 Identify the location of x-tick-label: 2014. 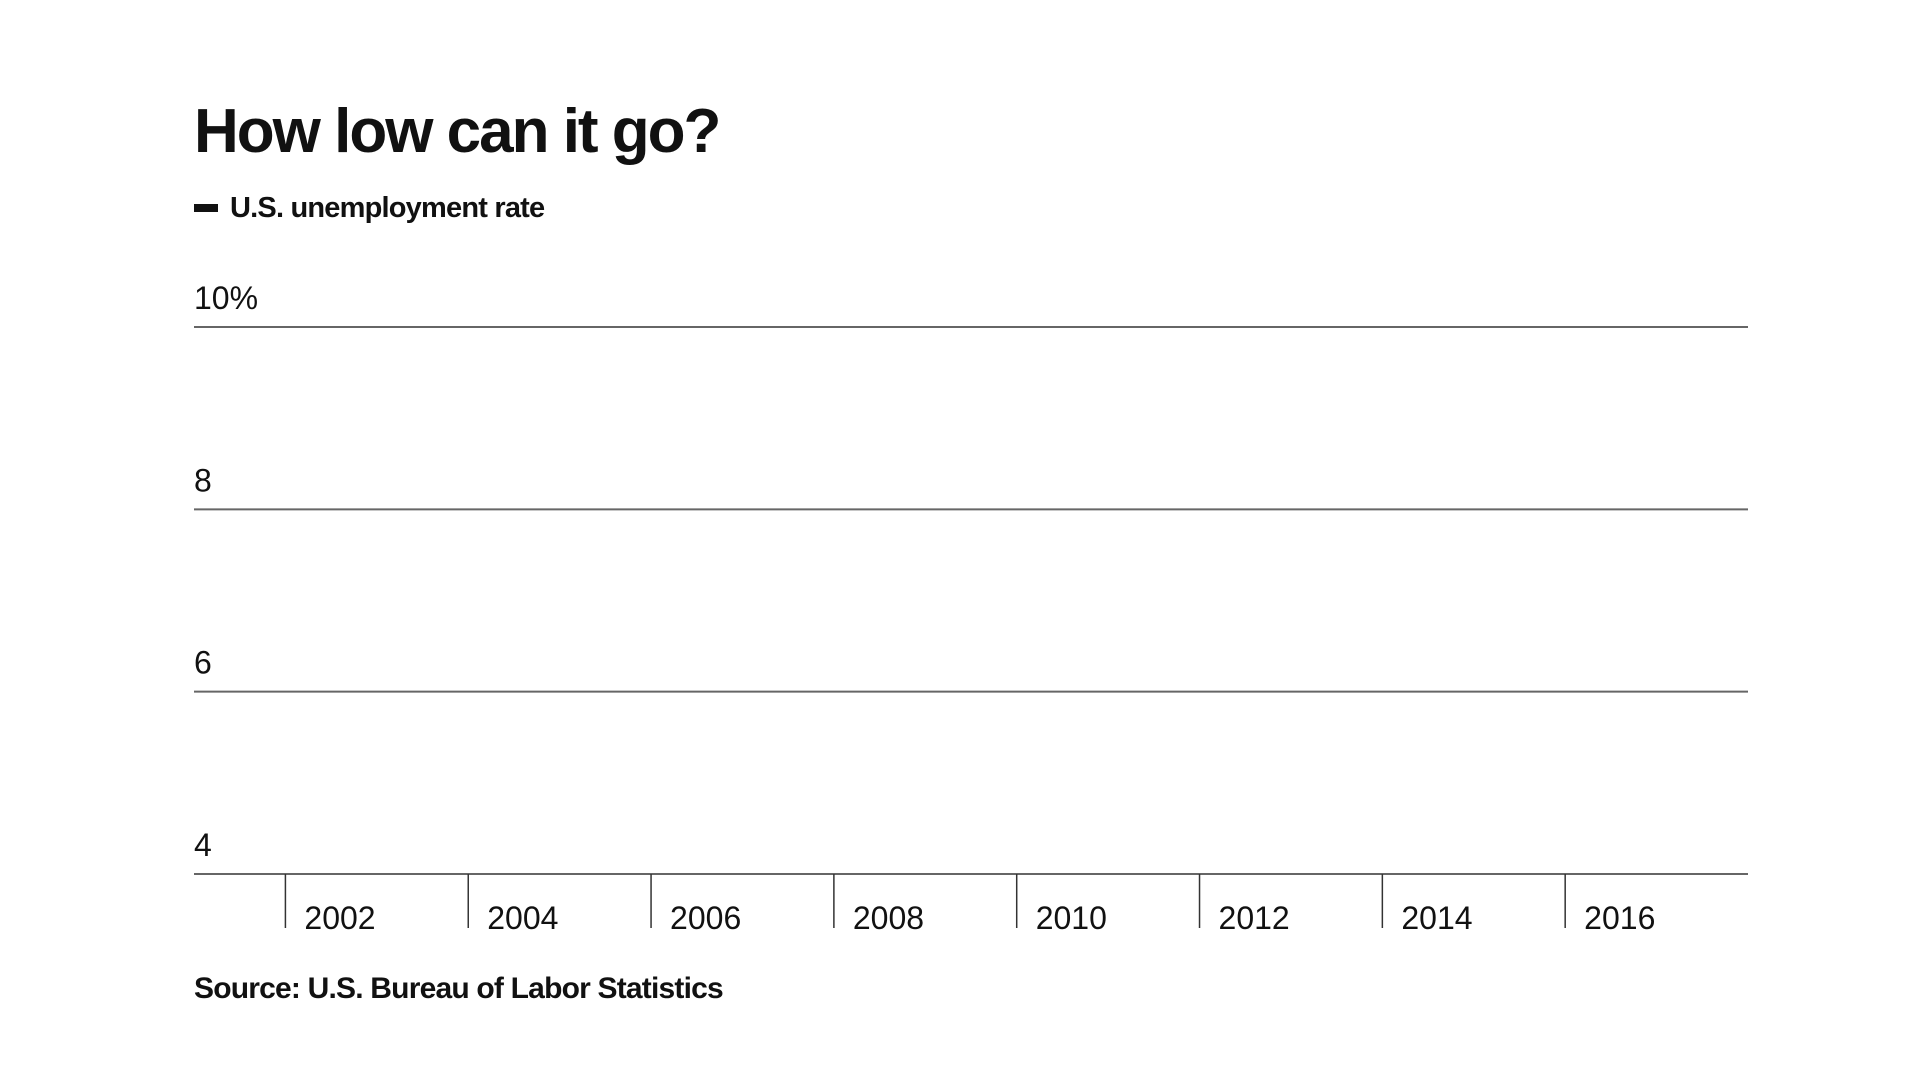
(1436, 918).